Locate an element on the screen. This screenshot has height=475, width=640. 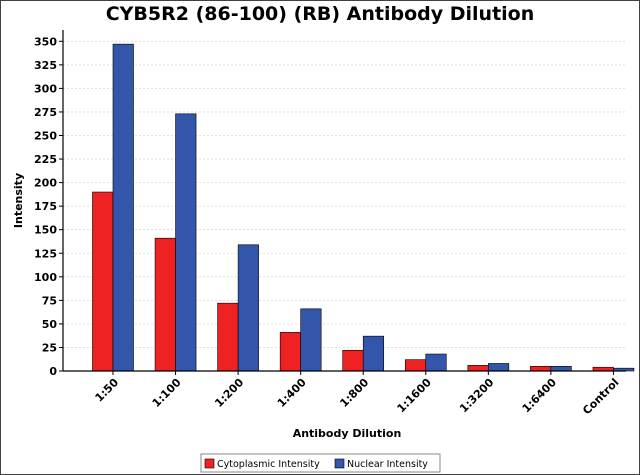
y-tick-label: 150 is located at coordinates (45, 230).